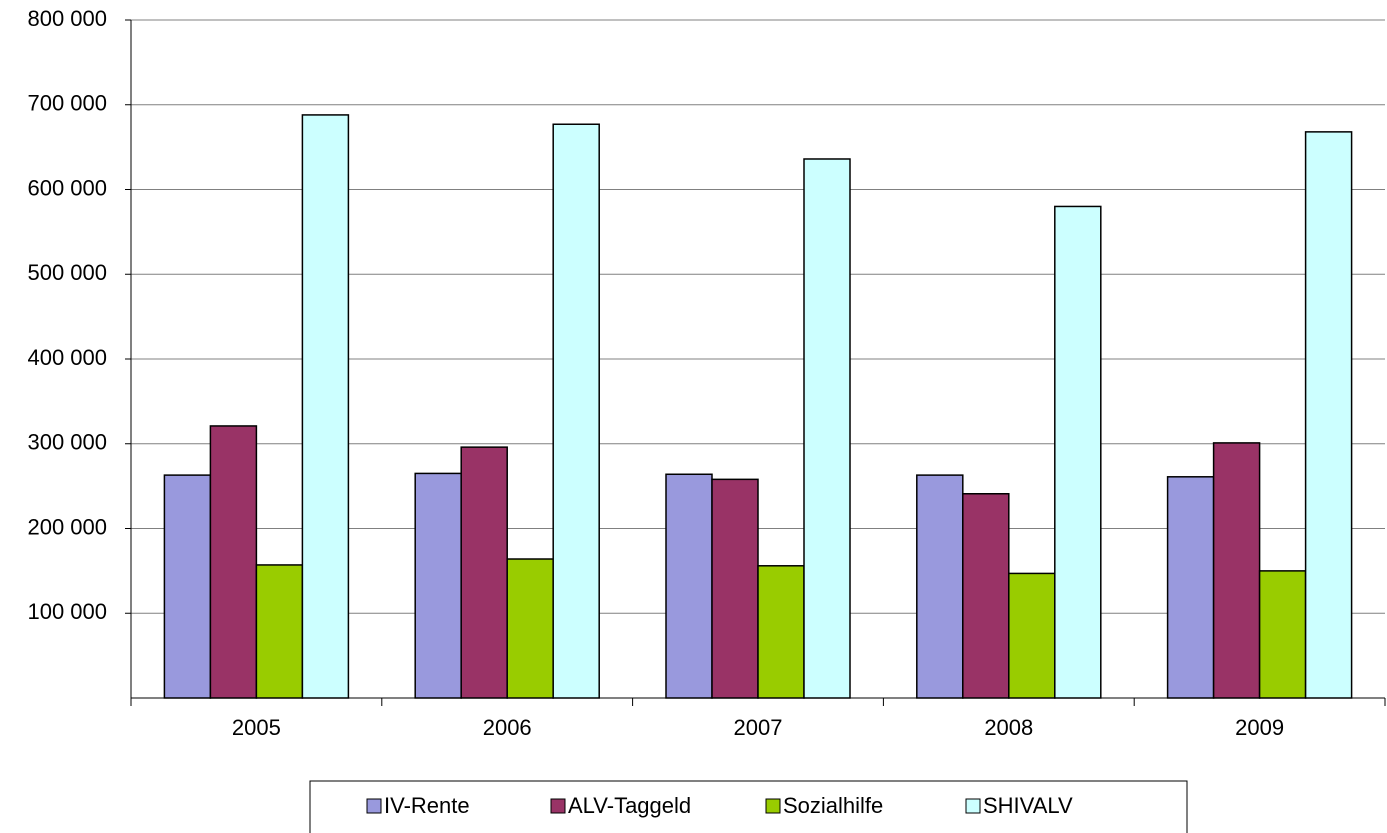 The height and width of the screenshot is (833, 1387). Describe the element at coordinates (67, 357) in the screenshot. I see `y-tick-label: 400 000` at that location.